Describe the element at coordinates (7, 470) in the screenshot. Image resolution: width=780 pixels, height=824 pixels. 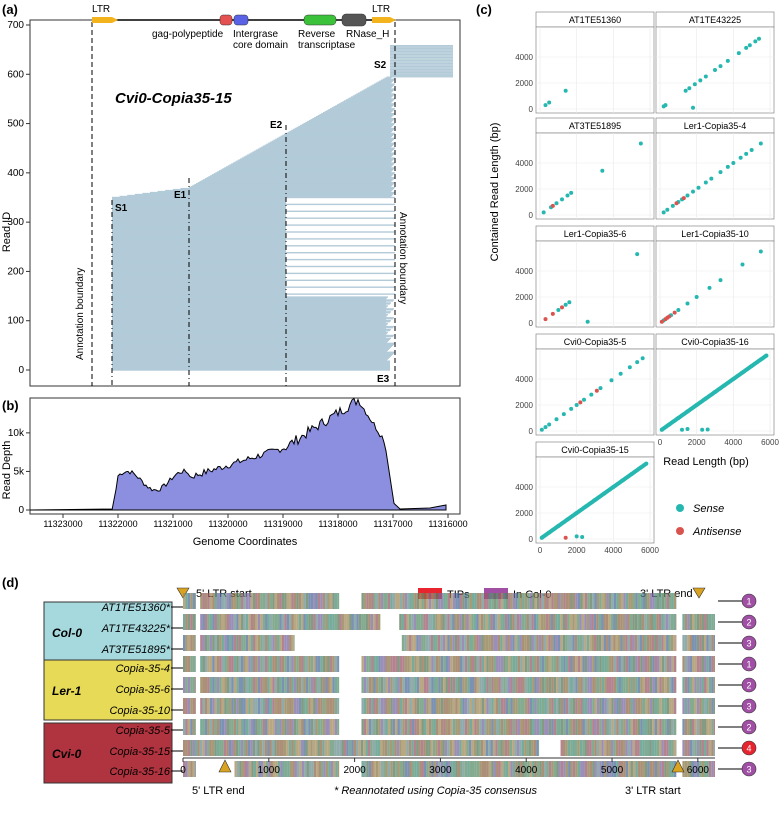
I see `read-depth-axis-title: Read Depth` at that location.